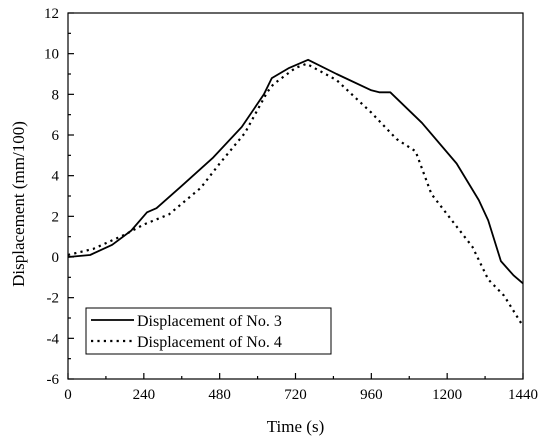 This screenshot has width=550, height=446. What do you see at coordinates (56, 95) in the screenshot?
I see `y-tick-label: 8` at bounding box center [56, 95].